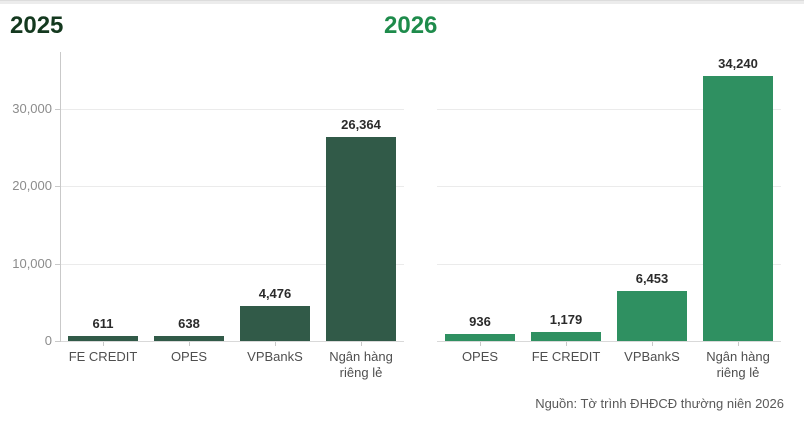 This screenshot has height=429, width=804. What do you see at coordinates (32, 263) in the screenshot?
I see `y-tick-label: 10,000` at bounding box center [32, 263].